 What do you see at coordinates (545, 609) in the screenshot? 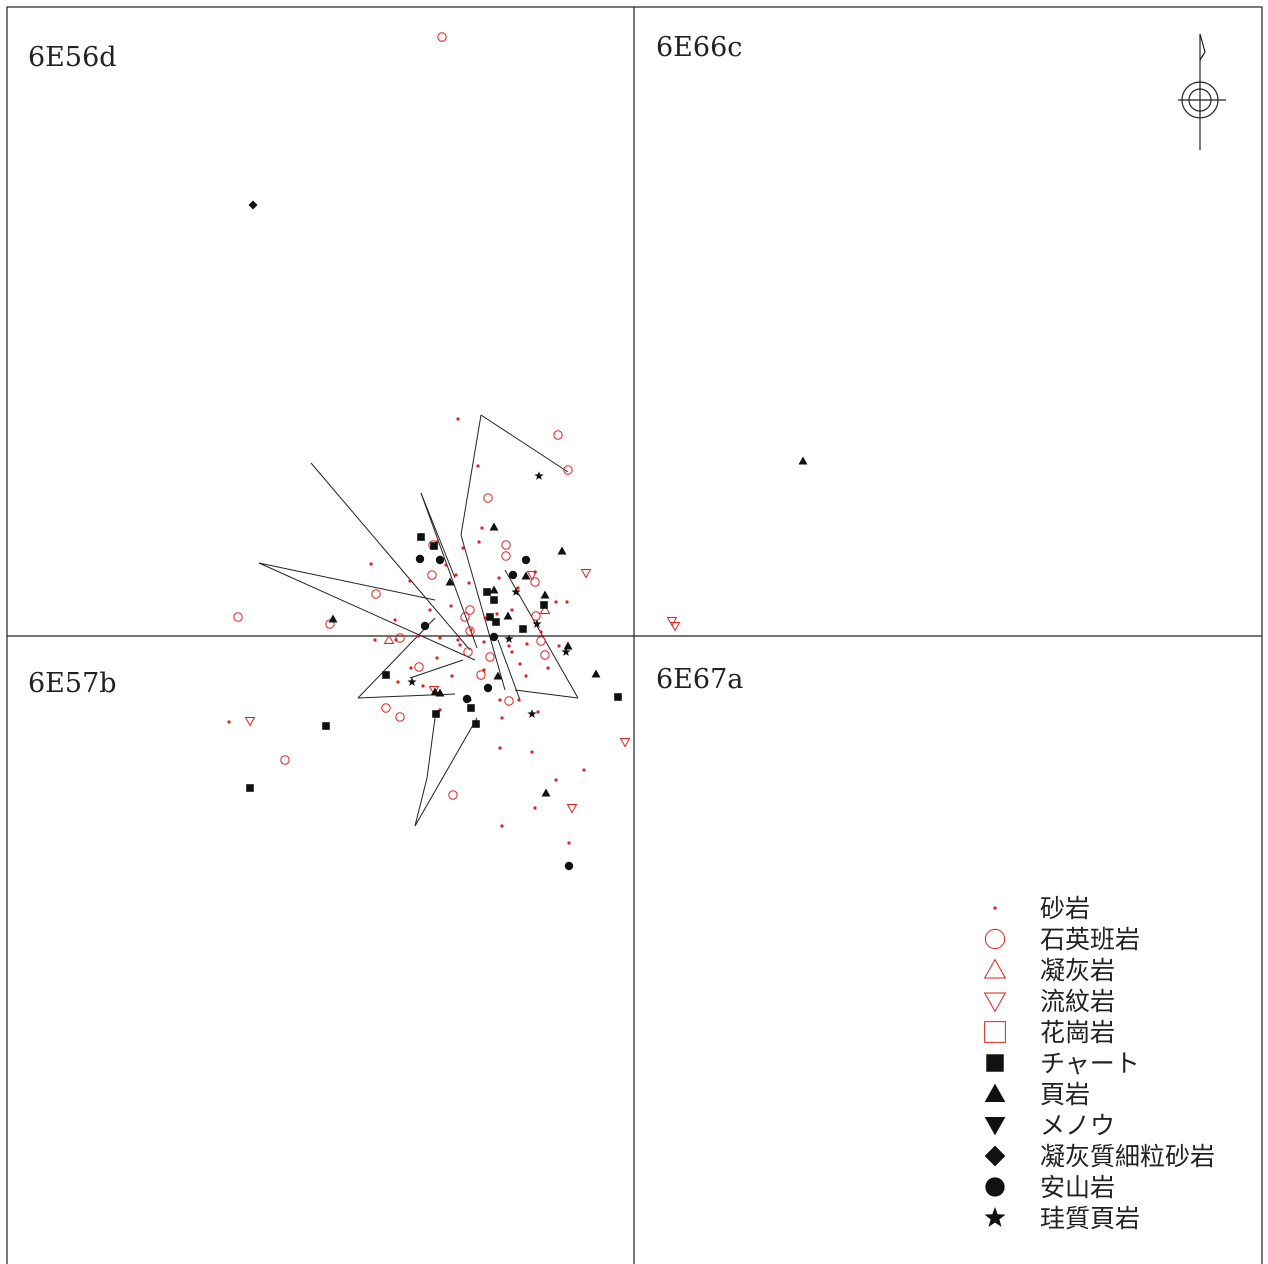
I see `triangle-open-marker` at bounding box center [545, 609].